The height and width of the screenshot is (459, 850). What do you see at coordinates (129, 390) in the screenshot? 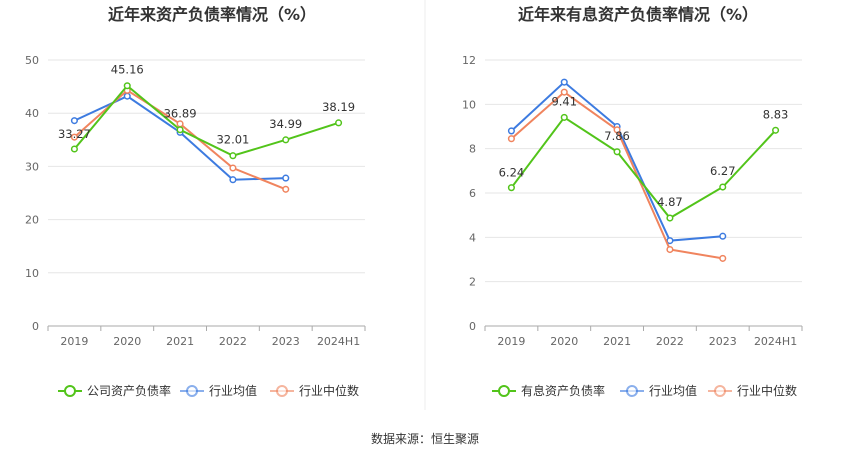
I see `legend-label: 公司资产负债率` at bounding box center [129, 390].